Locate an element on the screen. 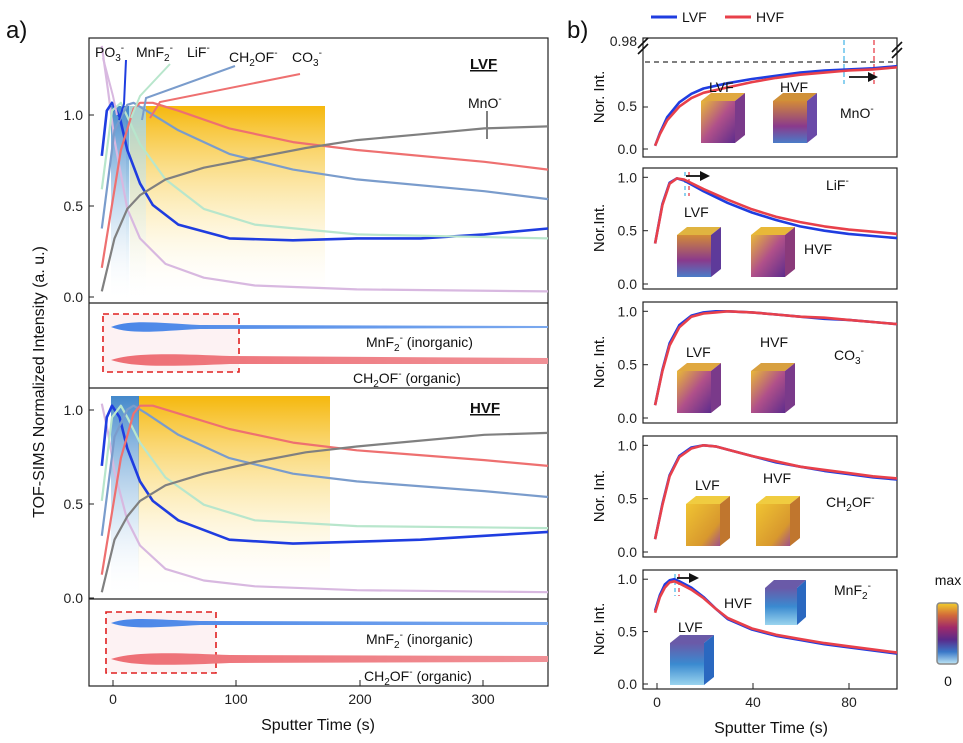  lvf-teal-region is located at coordinates (136, 204).